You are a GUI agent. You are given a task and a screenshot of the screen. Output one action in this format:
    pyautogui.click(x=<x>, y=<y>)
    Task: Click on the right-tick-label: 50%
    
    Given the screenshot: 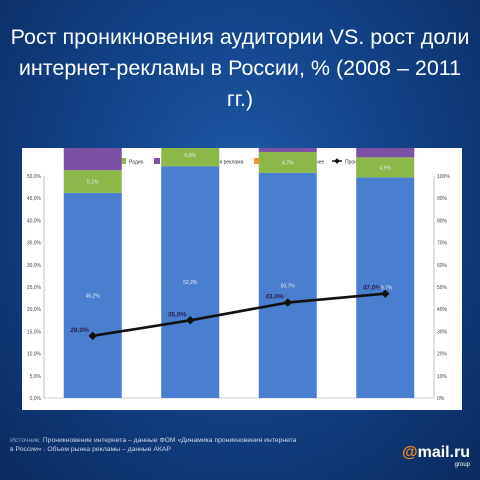 What is the action you would take?
    pyautogui.click(x=442, y=288)
    